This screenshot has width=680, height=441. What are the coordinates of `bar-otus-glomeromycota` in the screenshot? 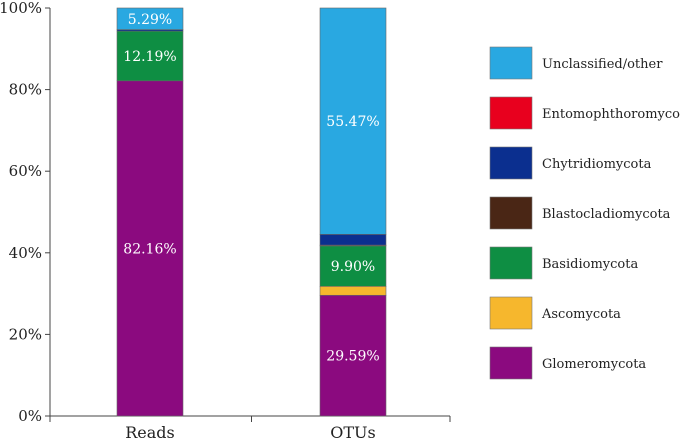 It's located at (353, 355).